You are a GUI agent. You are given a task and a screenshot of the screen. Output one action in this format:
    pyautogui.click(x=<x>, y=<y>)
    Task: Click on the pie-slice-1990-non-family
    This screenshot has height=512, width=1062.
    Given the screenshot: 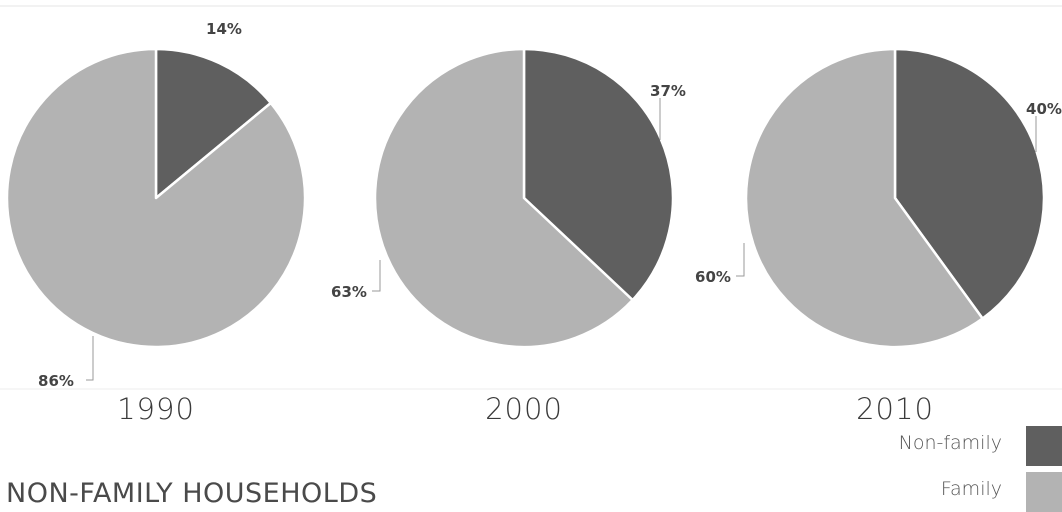 What is the action you would take?
    pyautogui.click(x=213, y=123)
    